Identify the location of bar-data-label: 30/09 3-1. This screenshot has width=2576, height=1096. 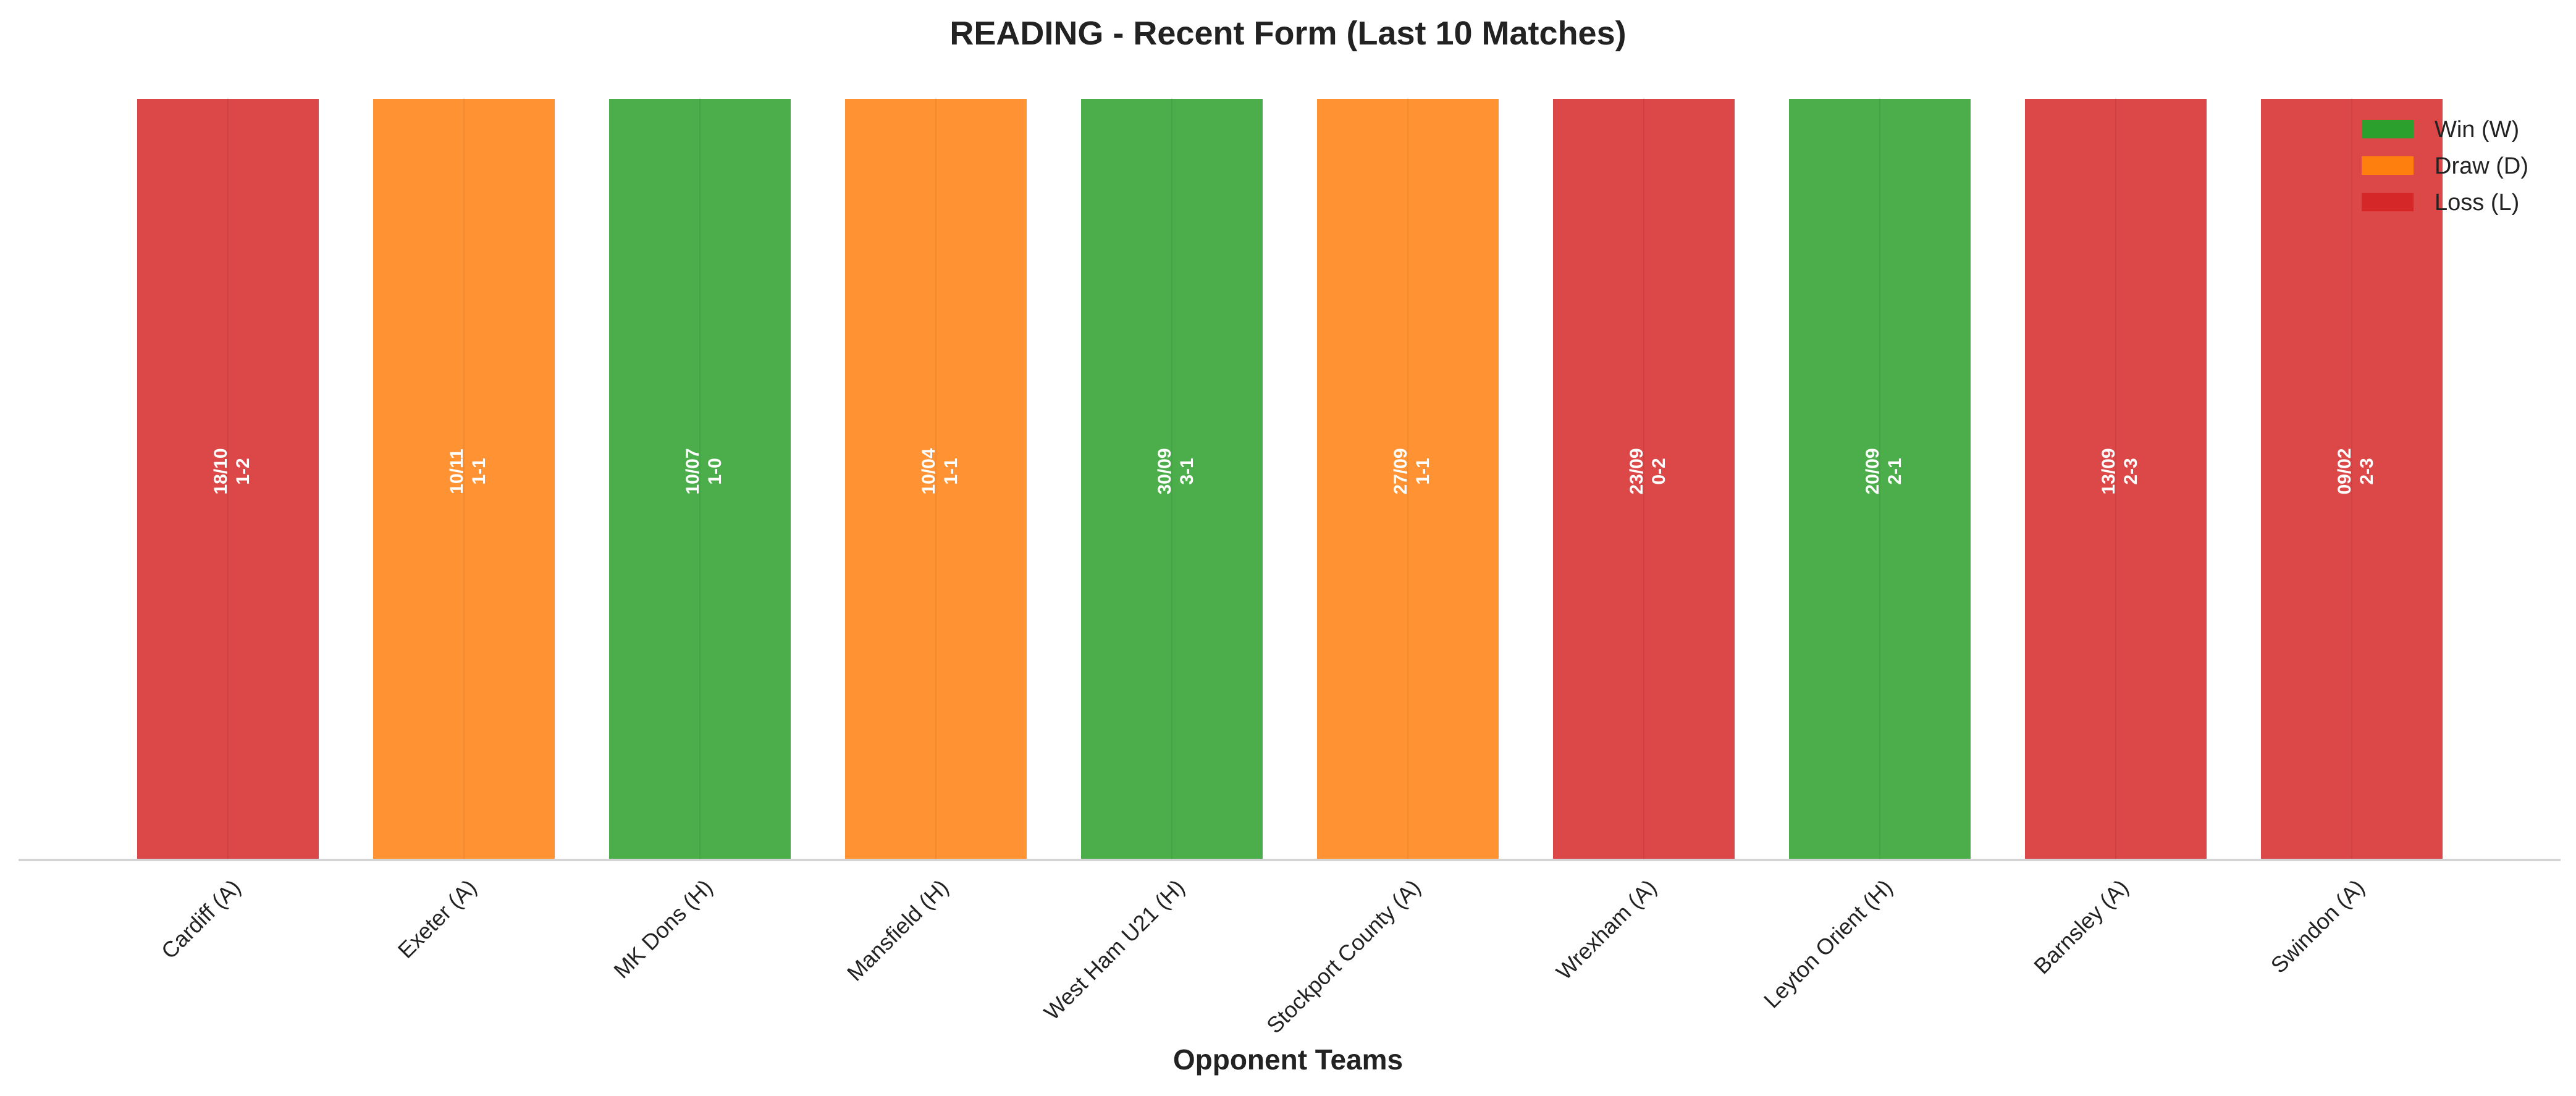
(1176, 471).